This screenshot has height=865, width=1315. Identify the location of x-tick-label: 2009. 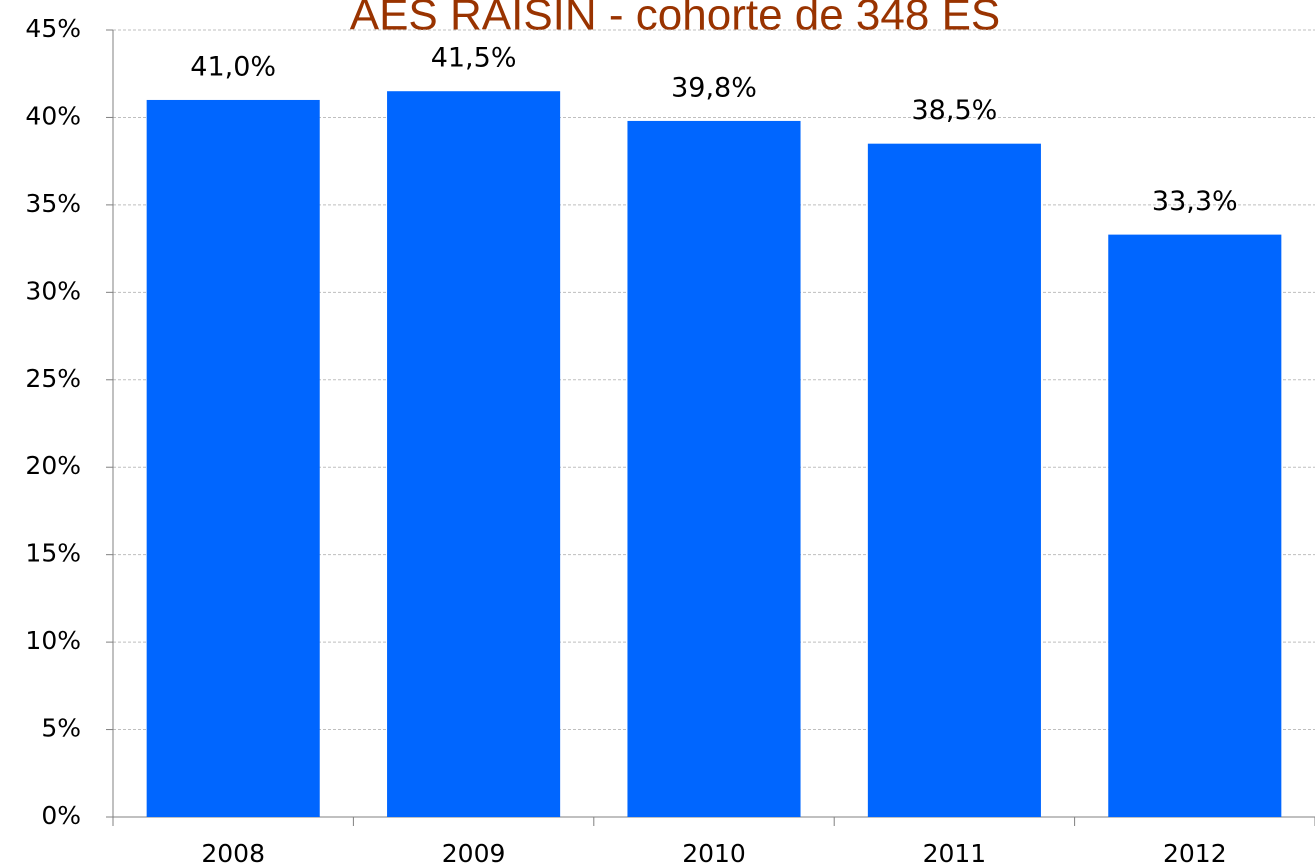
(474, 852).